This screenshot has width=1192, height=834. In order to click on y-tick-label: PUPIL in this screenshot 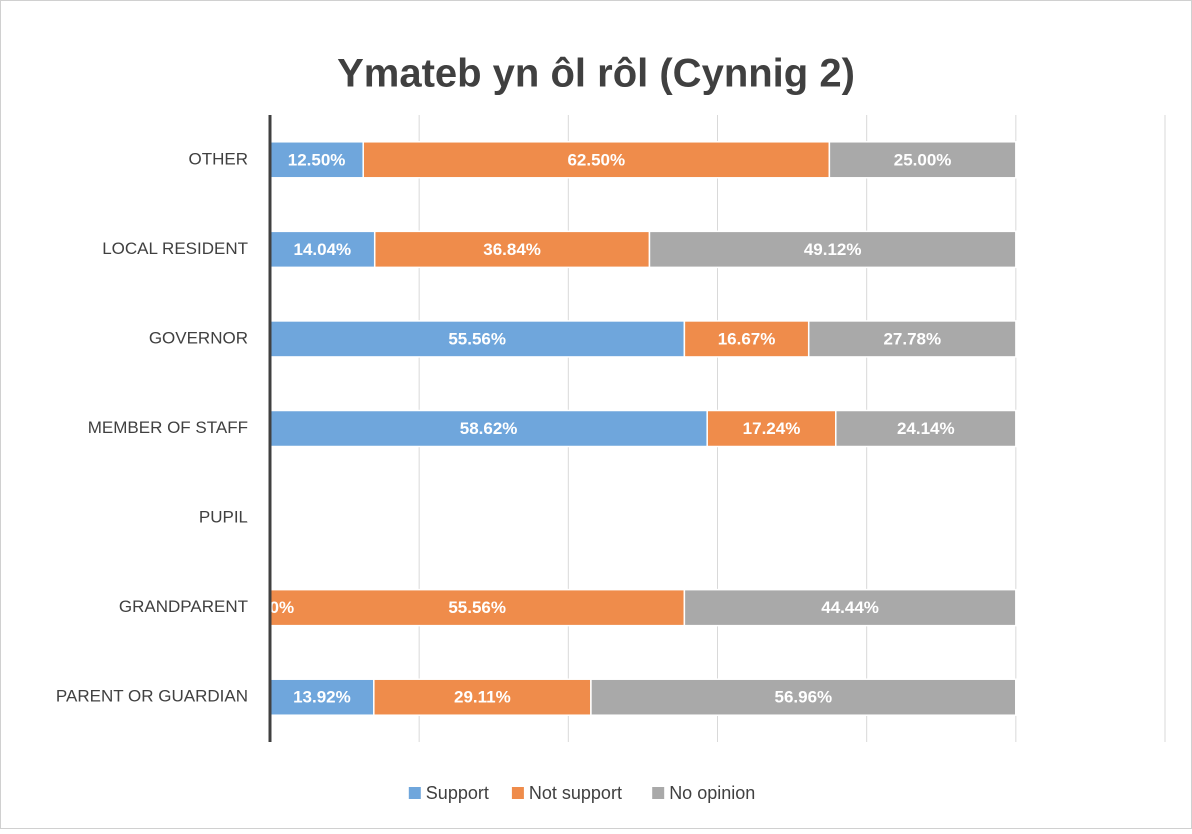, I will do `click(223, 517)`.